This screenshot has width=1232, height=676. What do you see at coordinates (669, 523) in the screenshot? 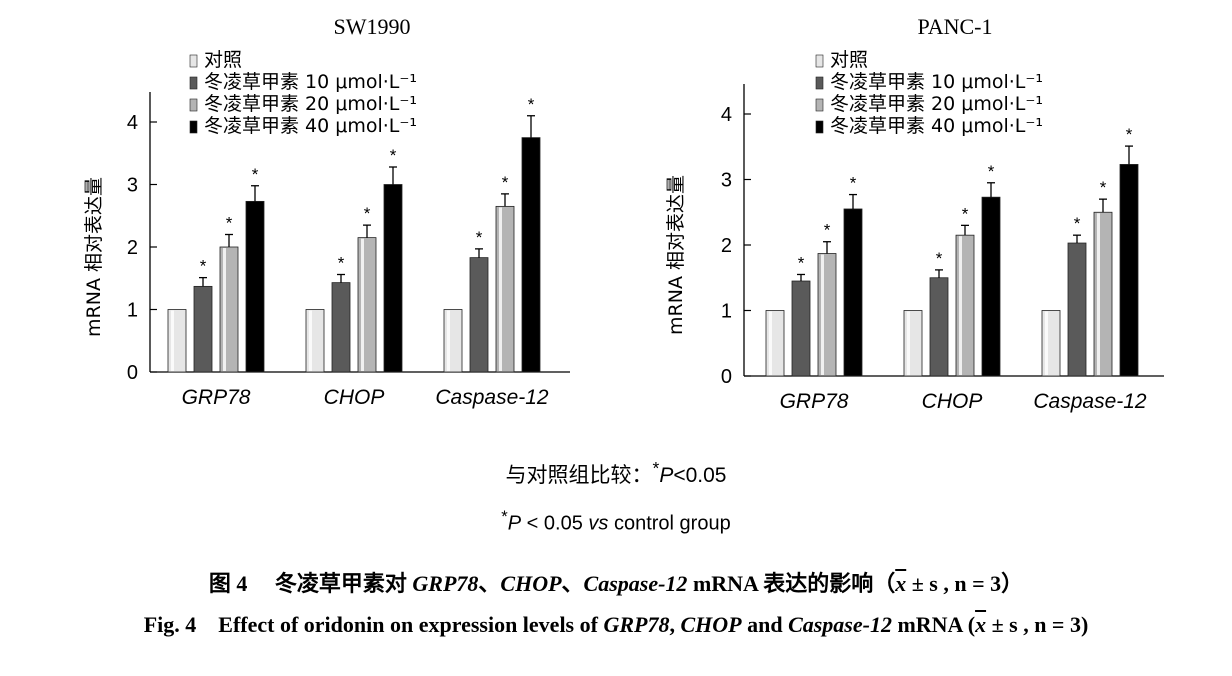
I see `note-en-suffix: control group` at bounding box center [669, 523].